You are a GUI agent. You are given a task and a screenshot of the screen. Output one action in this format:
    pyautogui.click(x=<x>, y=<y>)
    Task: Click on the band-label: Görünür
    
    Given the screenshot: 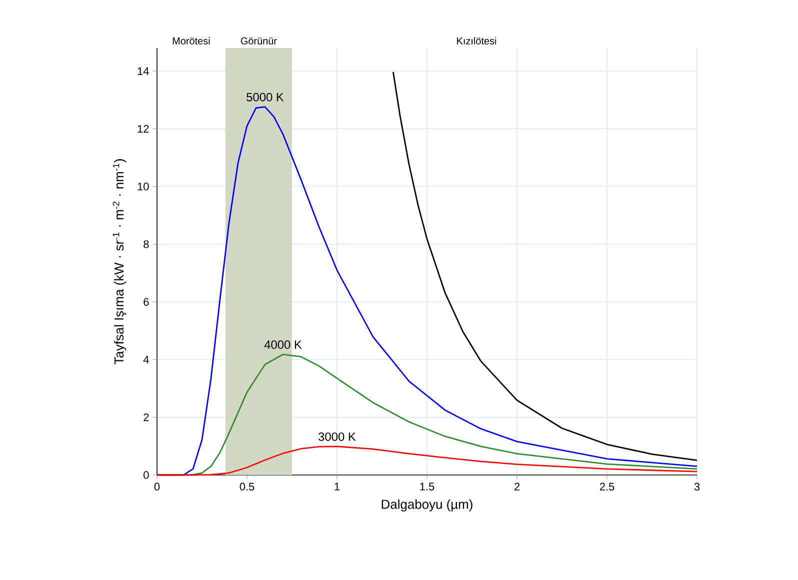 What is the action you would take?
    pyautogui.click(x=258, y=40)
    